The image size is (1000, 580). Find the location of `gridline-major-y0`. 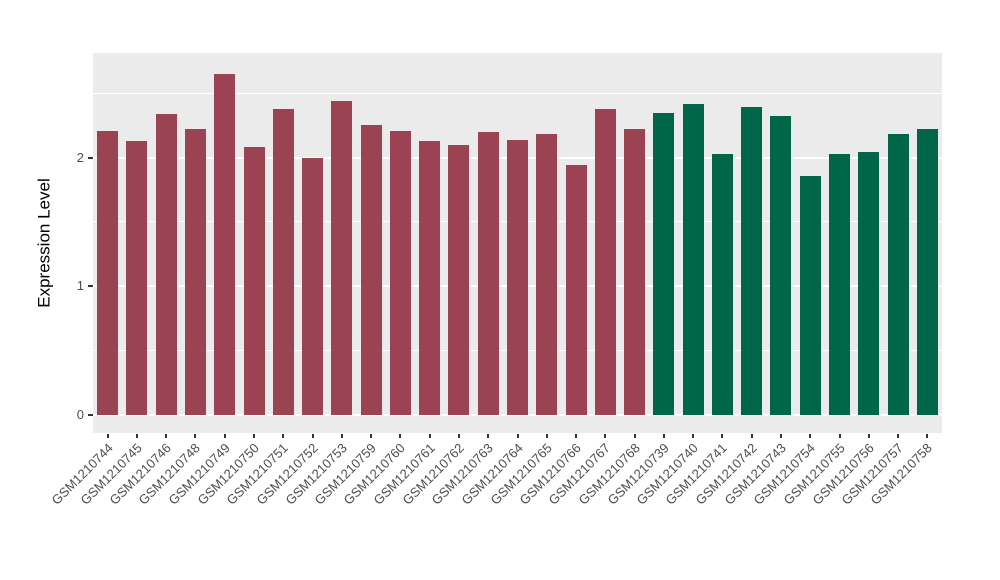

gridline-major-y0 is located at coordinates (517, 415).